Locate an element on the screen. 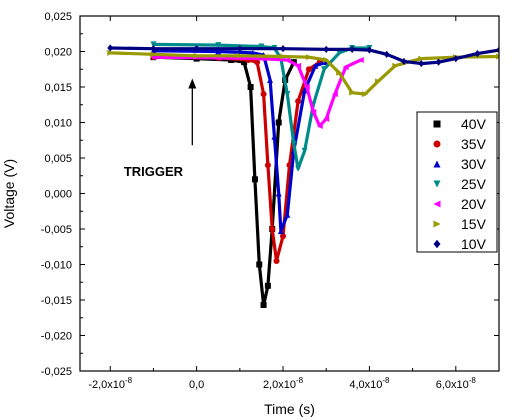  x-tick-label: 2,0x10⁻⁸ is located at coordinates (283, 383).